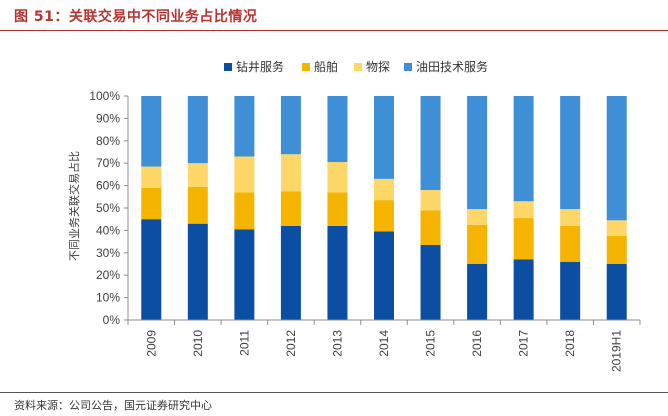 The height and width of the screenshot is (416, 668). Describe the element at coordinates (244, 343) in the screenshot. I see `x-tick-label: 2011` at that location.